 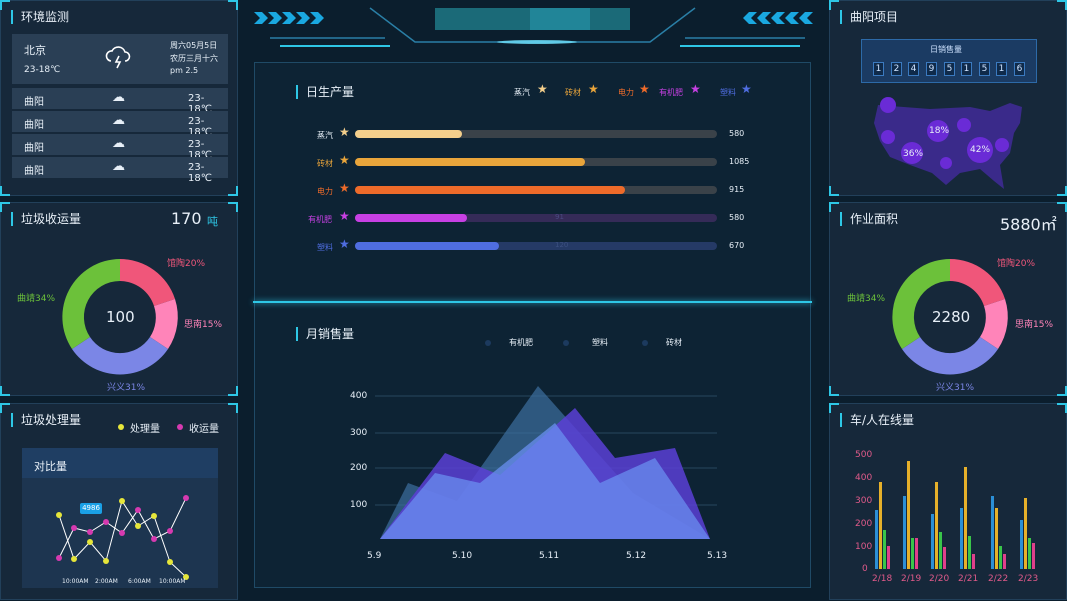 I want to click on date-text: 周六05月5日, so click(x=194, y=45).